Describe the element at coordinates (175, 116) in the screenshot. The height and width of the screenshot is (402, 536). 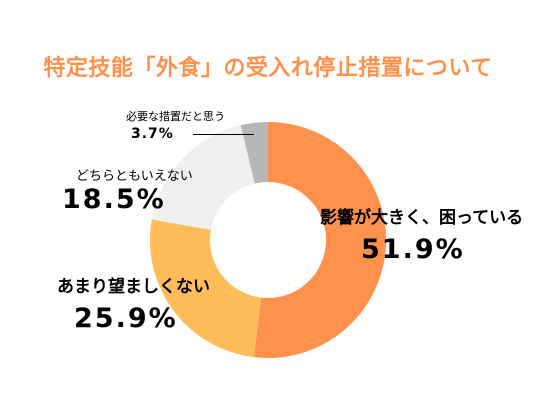
I see `slice-label-necessary: 必要な措置だと思う` at that location.